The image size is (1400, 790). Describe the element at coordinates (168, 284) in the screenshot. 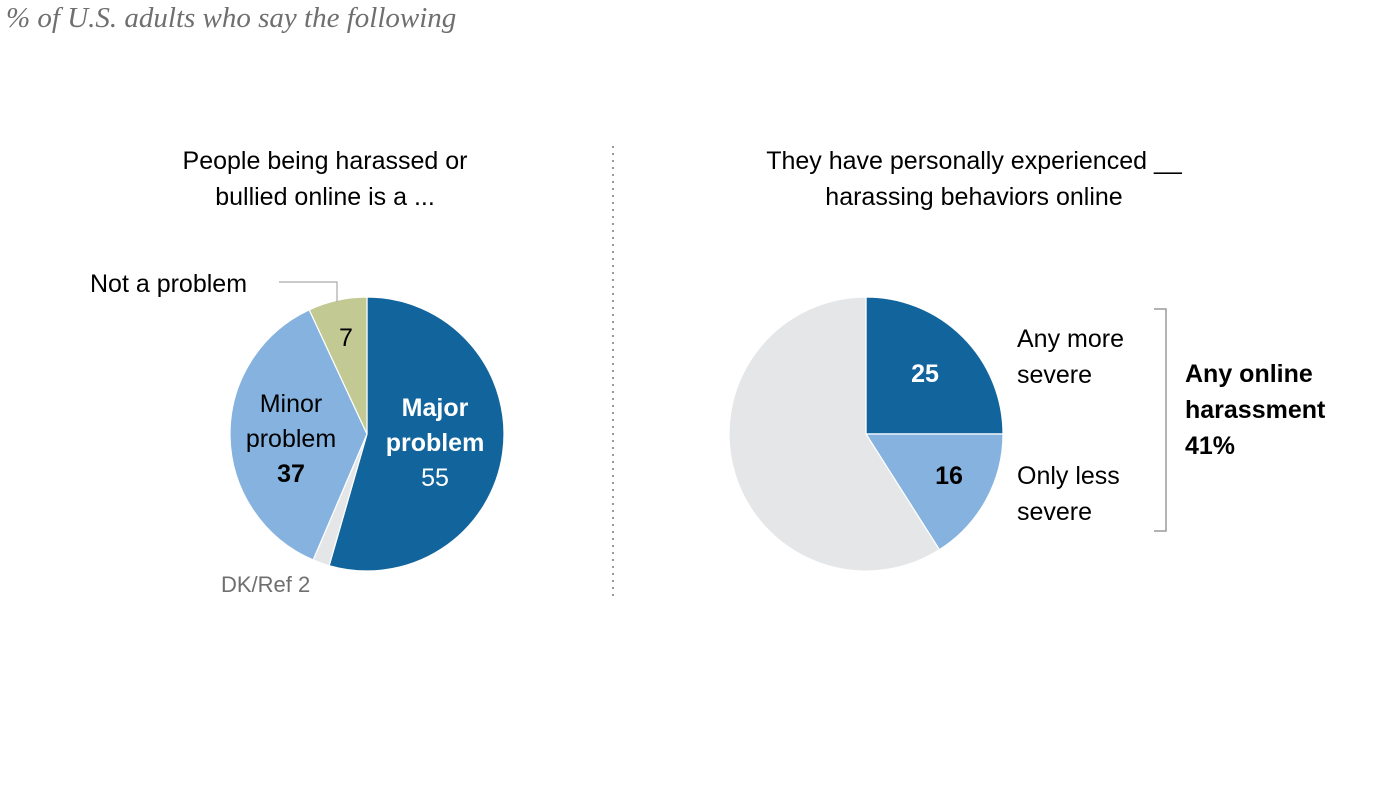

I see `not-a-problem-label: Not a problem` at that location.